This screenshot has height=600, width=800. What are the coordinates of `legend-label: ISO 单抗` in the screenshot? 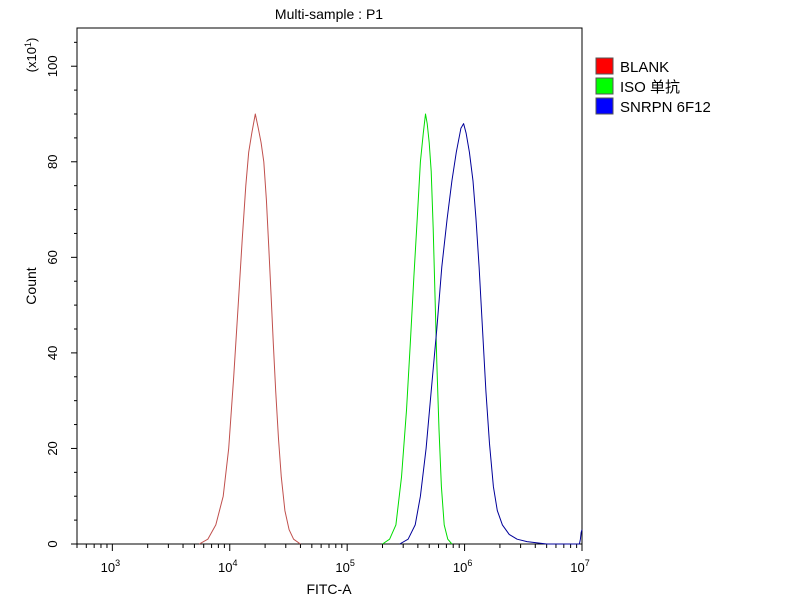 It's located at (650, 87).